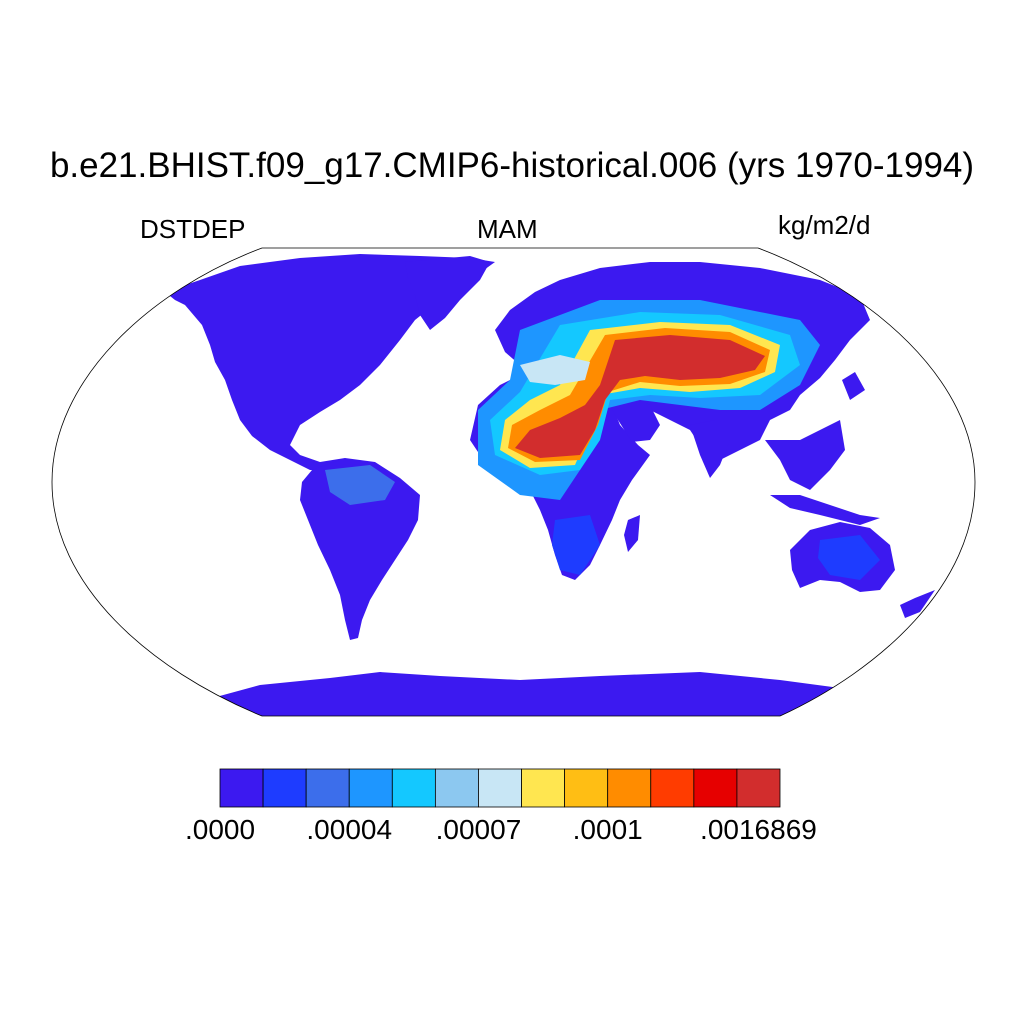 This screenshot has height=1024, width=1024. I want to click on colorbar, so click(500, 788).